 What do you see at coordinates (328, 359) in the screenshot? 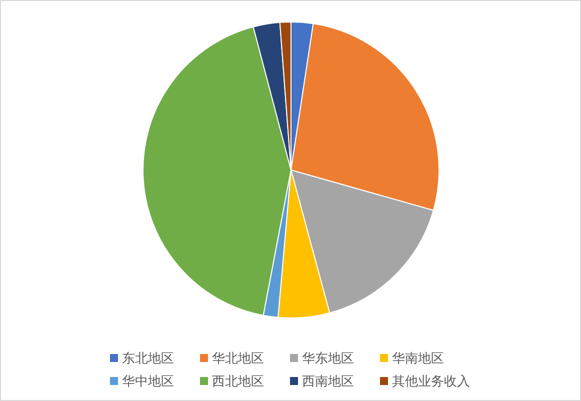
I see `legend-label: 华东地区` at bounding box center [328, 359].